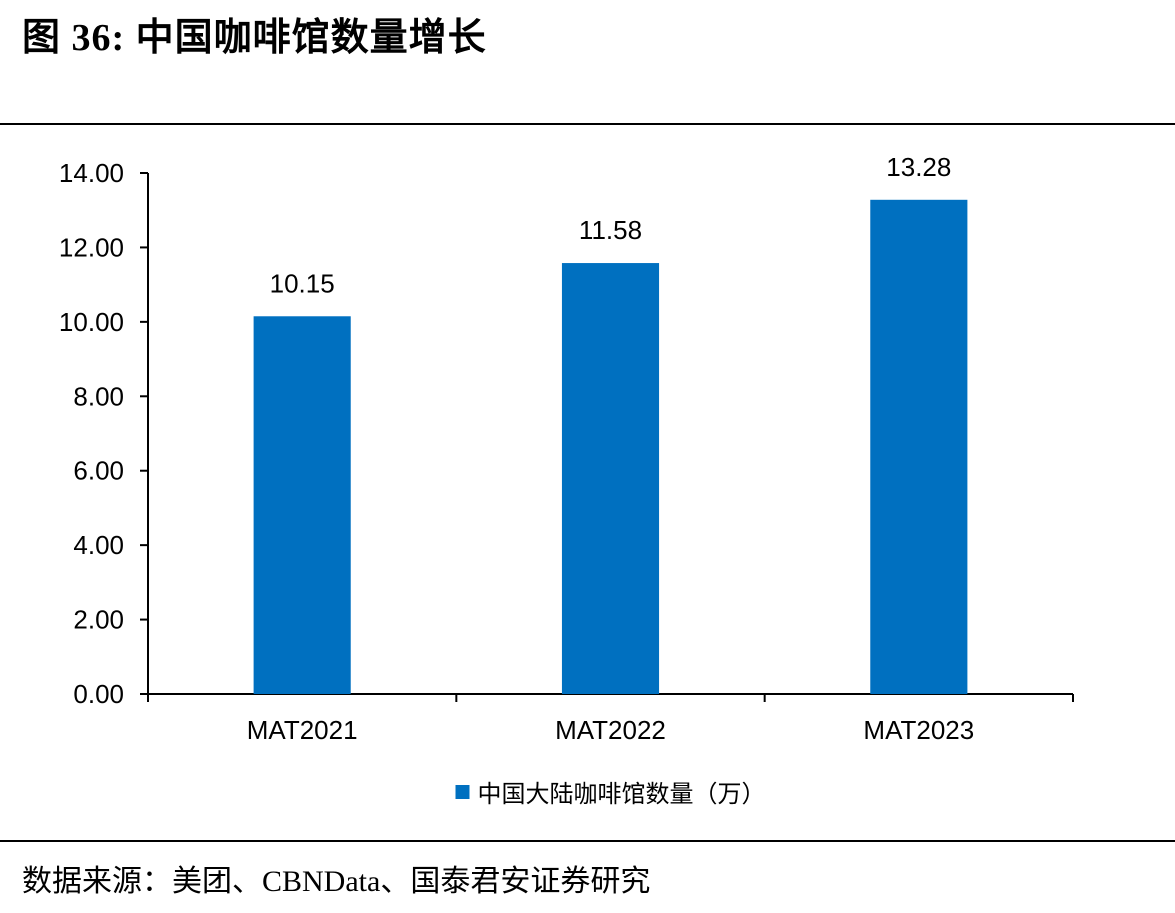 The image size is (1175, 913). What do you see at coordinates (610, 478) in the screenshot?
I see `bar-mat2022` at bounding box center [610, 478].